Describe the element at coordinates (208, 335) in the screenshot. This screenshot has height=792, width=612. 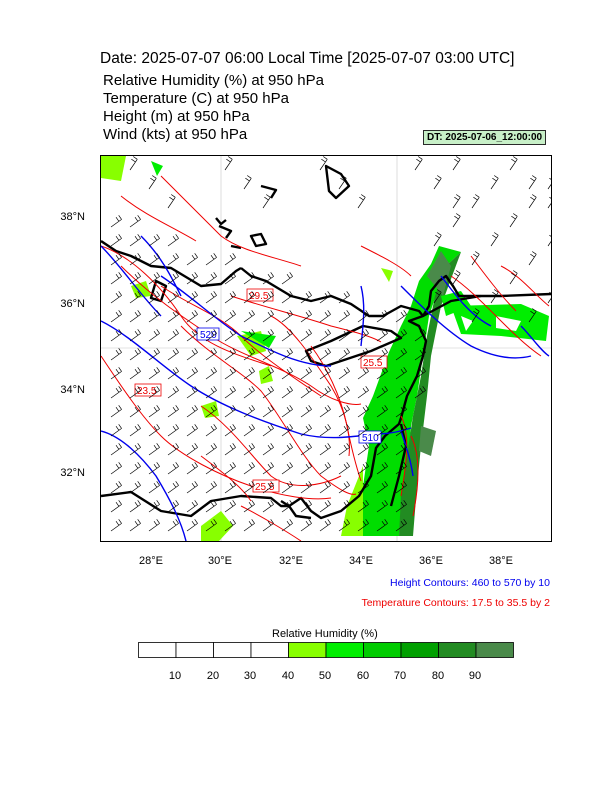
I see `height-label-520: 520` at that location.